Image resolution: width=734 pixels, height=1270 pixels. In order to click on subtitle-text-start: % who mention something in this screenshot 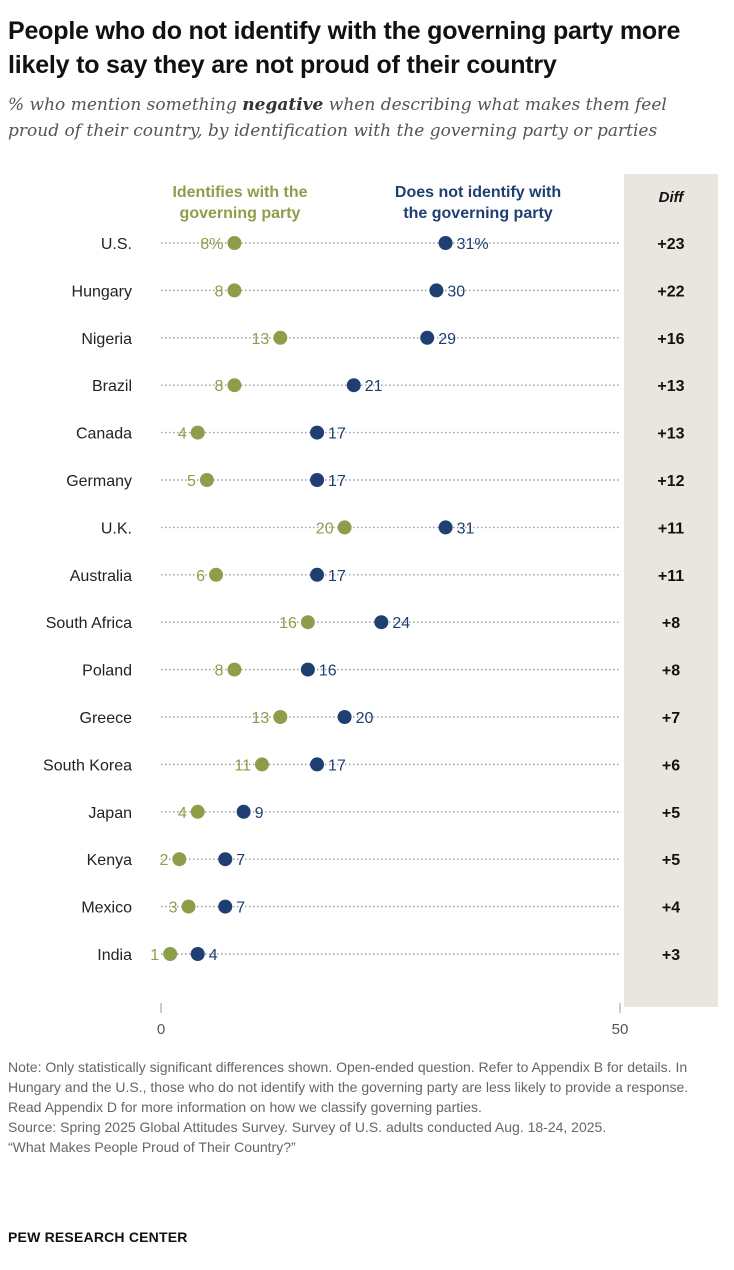, I will do `click(125, 105)`.